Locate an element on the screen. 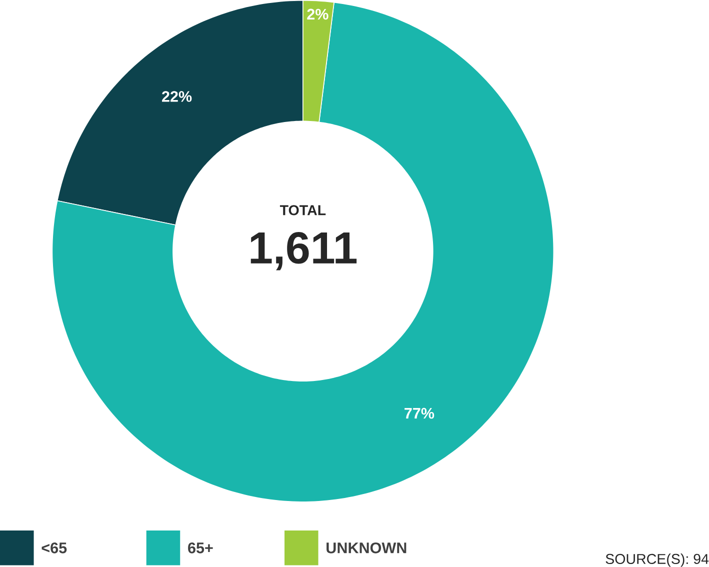 This screenshot has height=567, width=709. legend-label: <65 is located at coordinates (54, 548).